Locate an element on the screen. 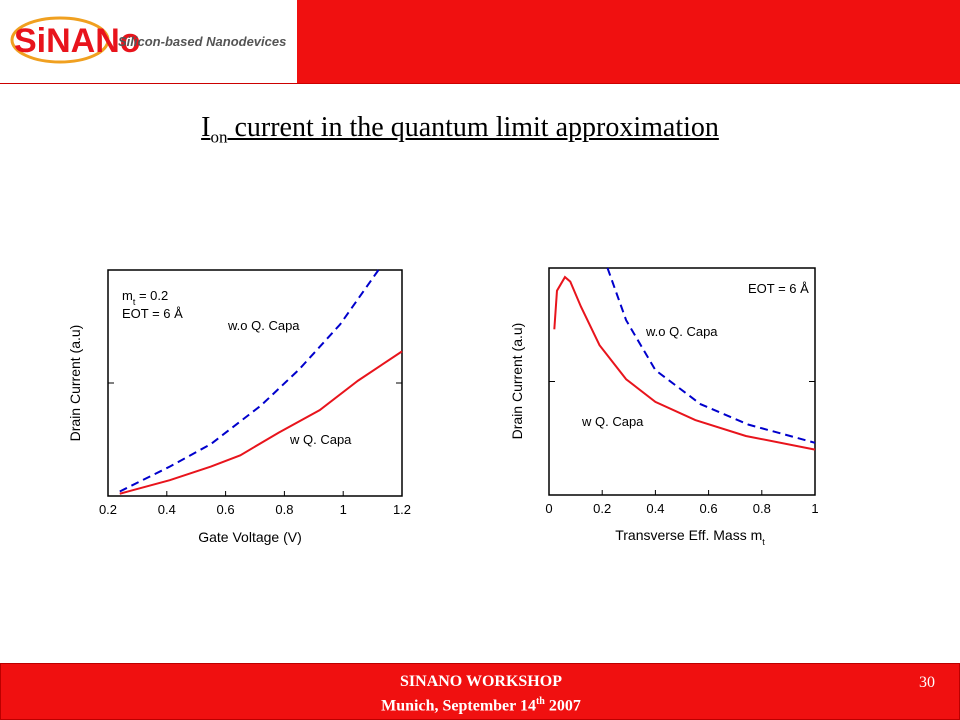 The width and height of the screenshot is (960, 720). date-text: Munich, September 14 is located at coordinates (458, 706).